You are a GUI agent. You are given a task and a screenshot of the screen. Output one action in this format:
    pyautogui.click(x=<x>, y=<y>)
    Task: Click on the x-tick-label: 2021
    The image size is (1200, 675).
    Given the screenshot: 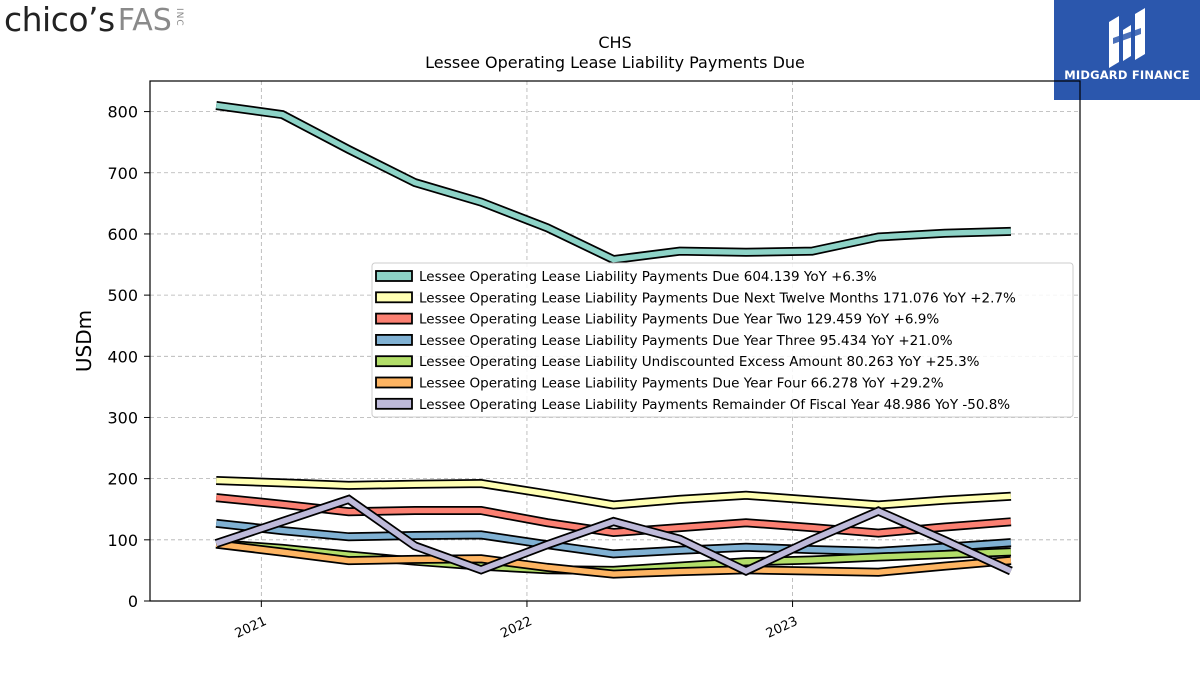 What is the action you would take?
    pyautogui.click(x=251, y=628)
    